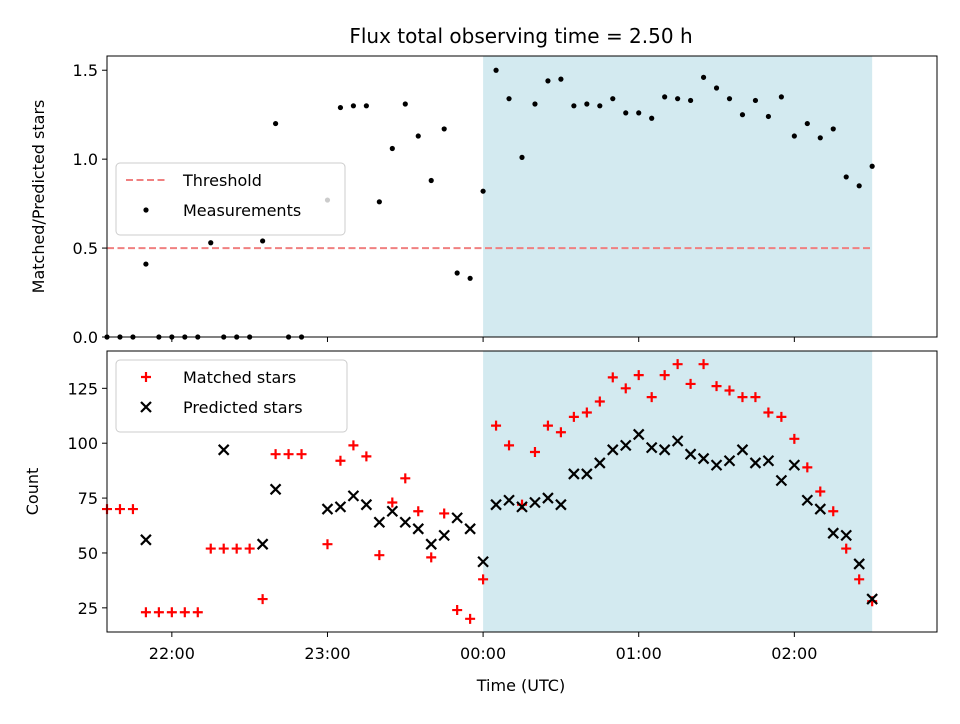 Image resolution: width=960 pixels, height=724 pixels. What do you see at coordinates (85, 248) in the screenshot?
I see `y-tick-label: 0.5` at bounding box center [85, 248].